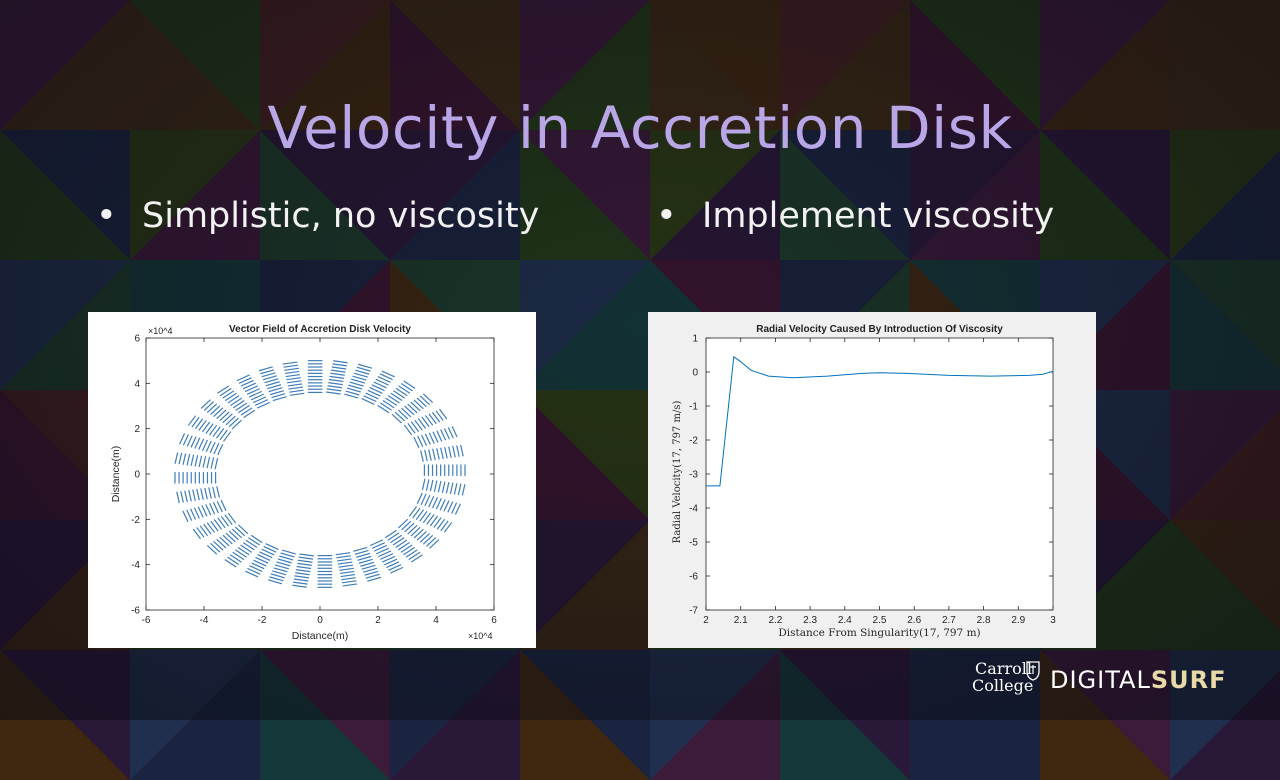 The image size is (1280, 780). Describe the element at coordinates (262, 620) in the screenshot. I see `x-tick-label: -2` at that location.